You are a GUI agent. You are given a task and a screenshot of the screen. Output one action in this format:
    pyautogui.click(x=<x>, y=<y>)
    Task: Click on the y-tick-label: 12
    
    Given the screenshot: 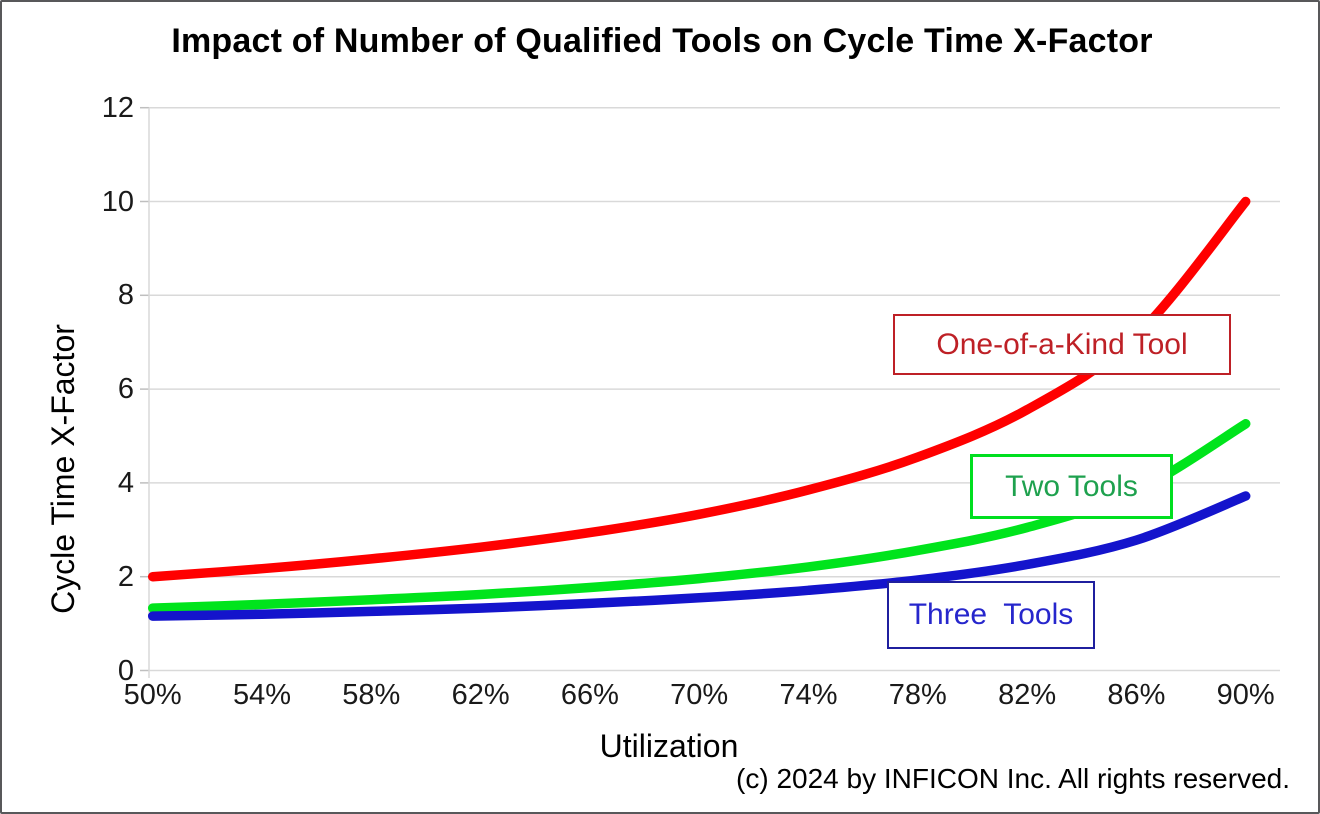 What is the action you would take?
    pyautogui.click(x=117, y=107)
    